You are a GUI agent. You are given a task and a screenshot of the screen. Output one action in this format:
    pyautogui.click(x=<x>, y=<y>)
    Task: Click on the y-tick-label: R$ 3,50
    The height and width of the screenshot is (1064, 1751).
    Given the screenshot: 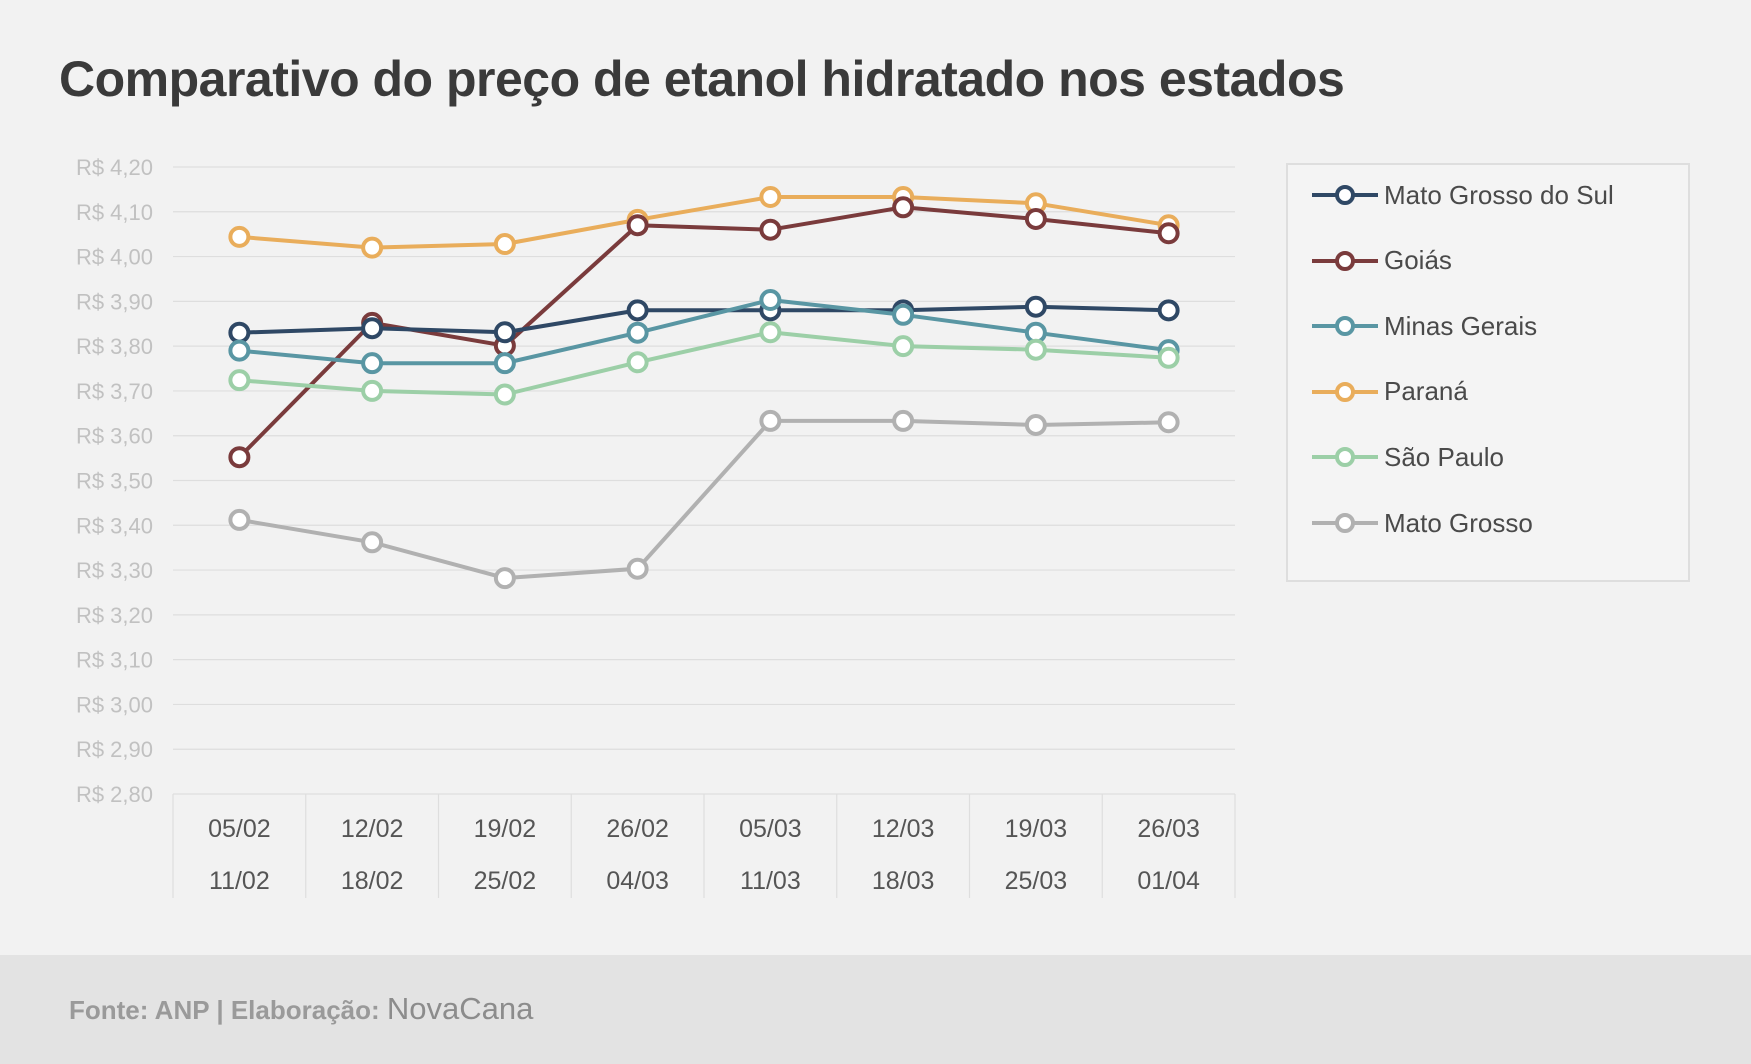 What is the action you would take?
    pyautogui.click(x=114, y=481)
    